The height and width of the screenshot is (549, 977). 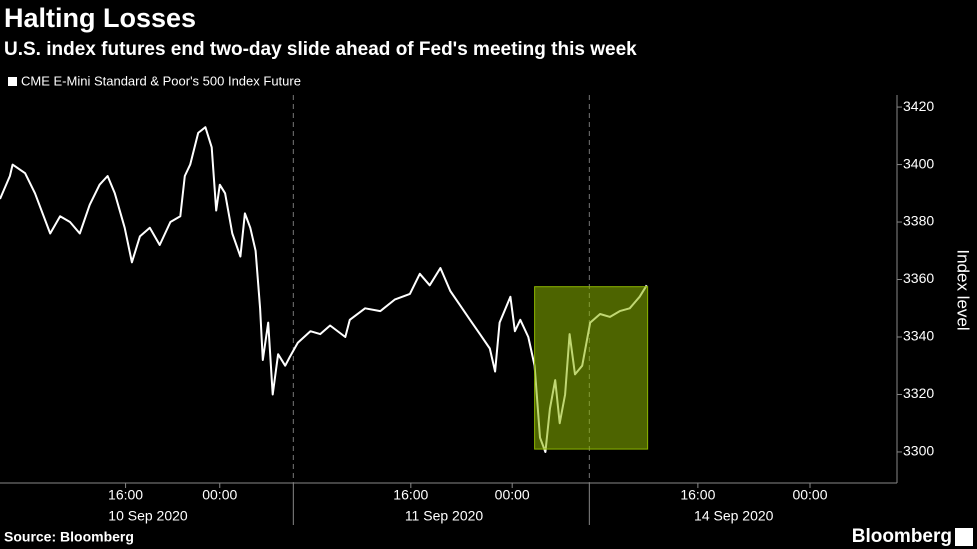 I want to click on legend-swatch, so click(x=12, y=81).